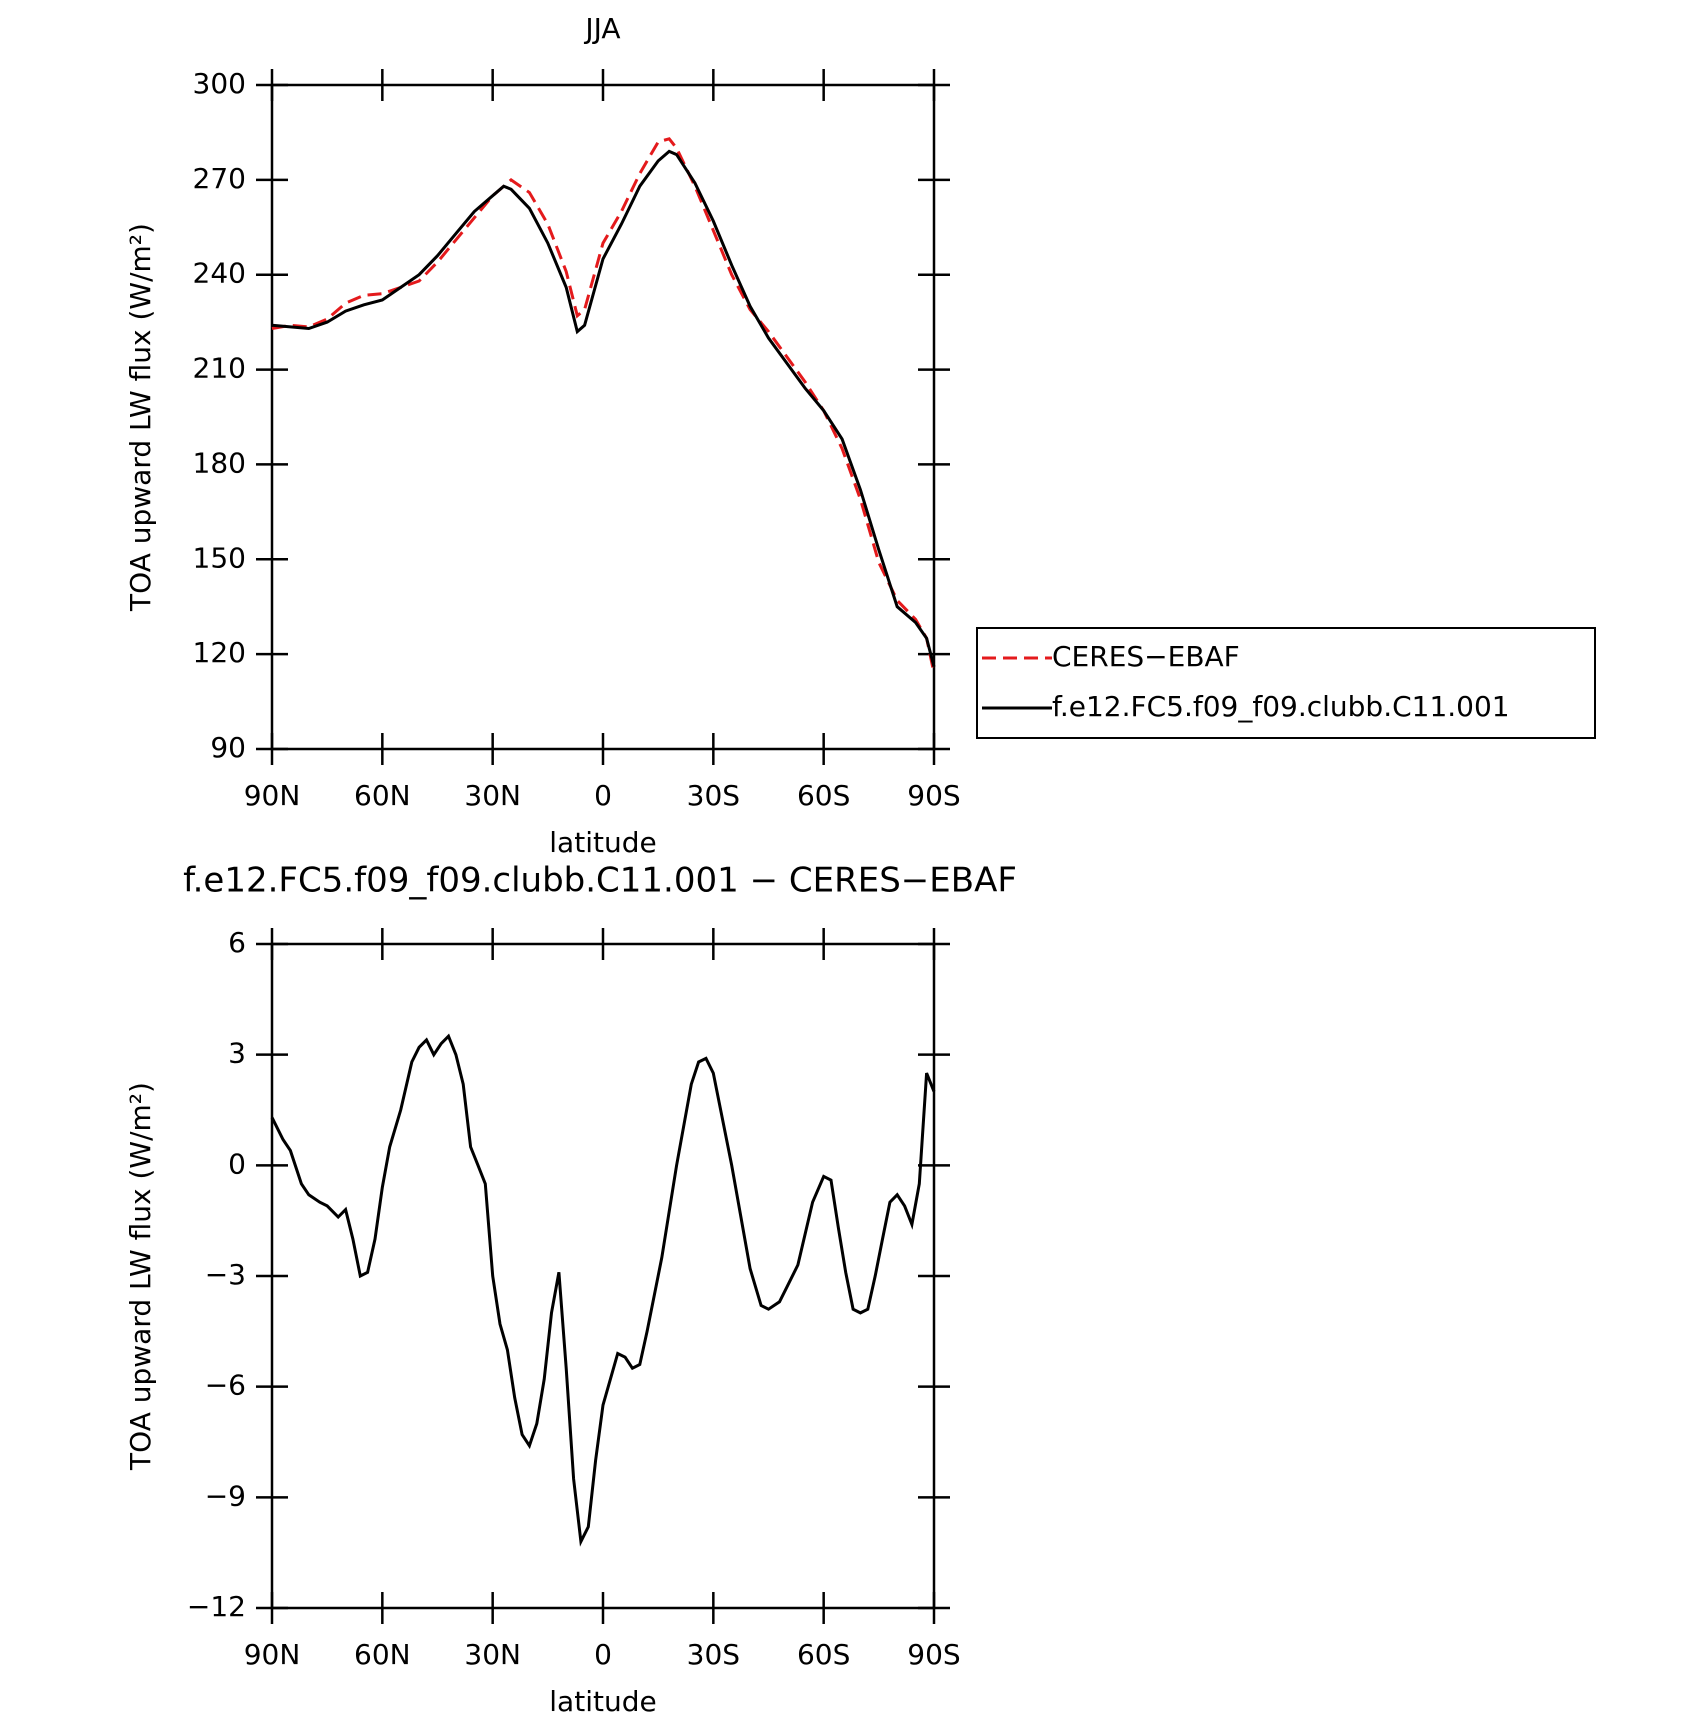  What do you see at coordinates (219, 652) in the screenshot?
I see `y-tick-label: 120` at bounding box center [219, 652].